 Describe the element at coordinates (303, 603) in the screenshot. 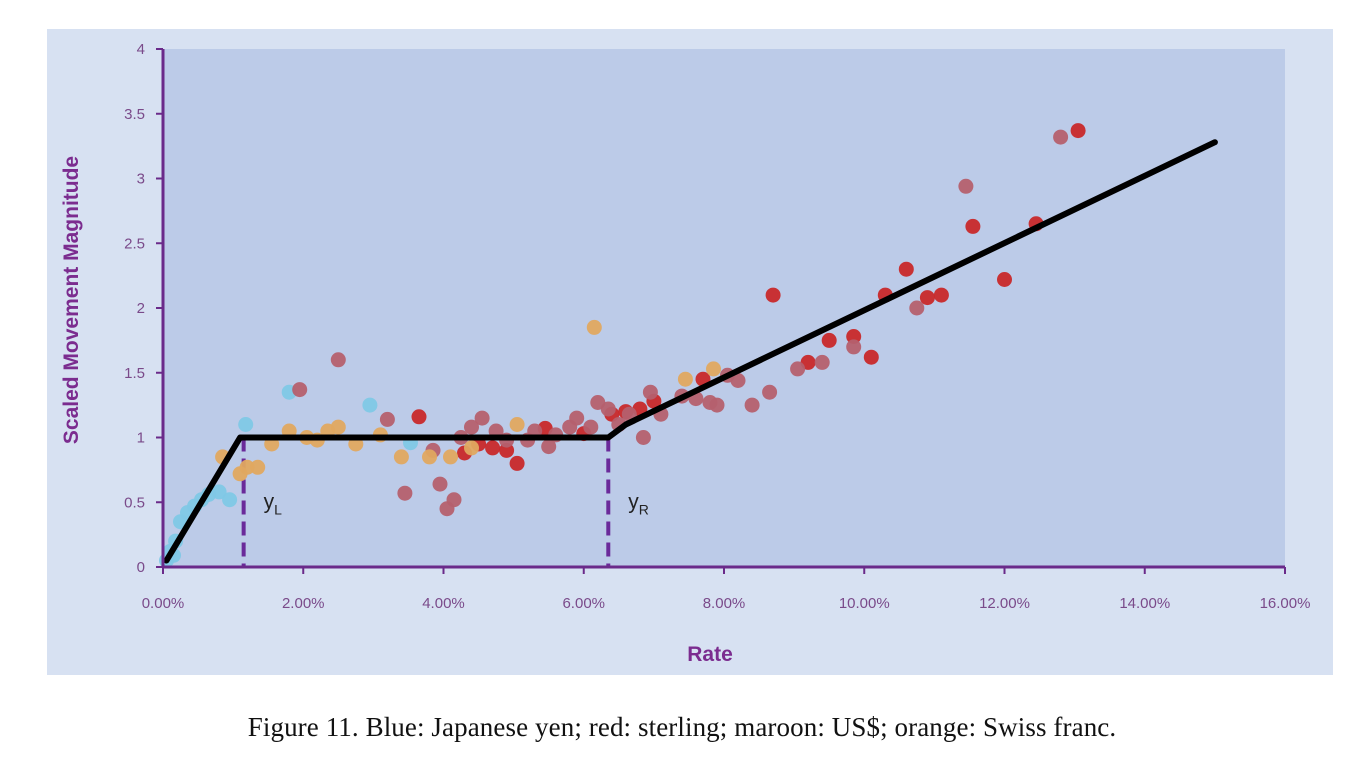

I see `x-tick-label: 2.00%` at that location.